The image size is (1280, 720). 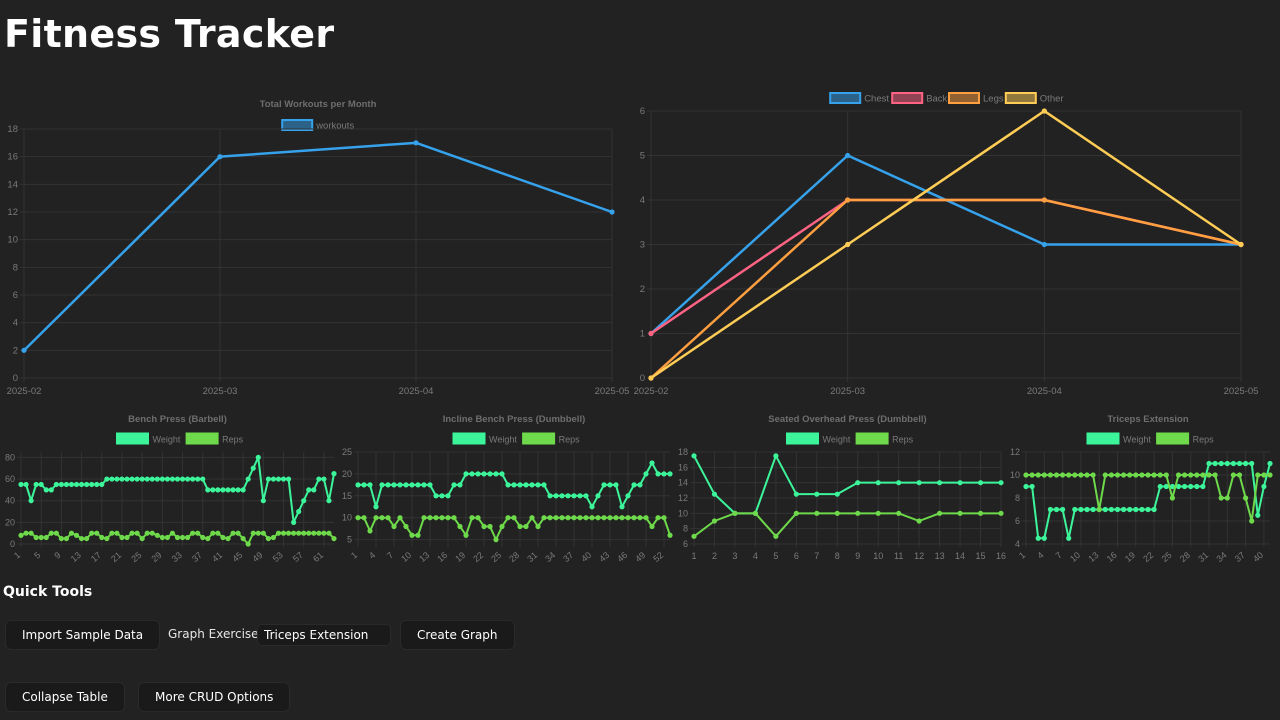 I want to click on x-tick-label: 13, so click(x=1093, y=557).